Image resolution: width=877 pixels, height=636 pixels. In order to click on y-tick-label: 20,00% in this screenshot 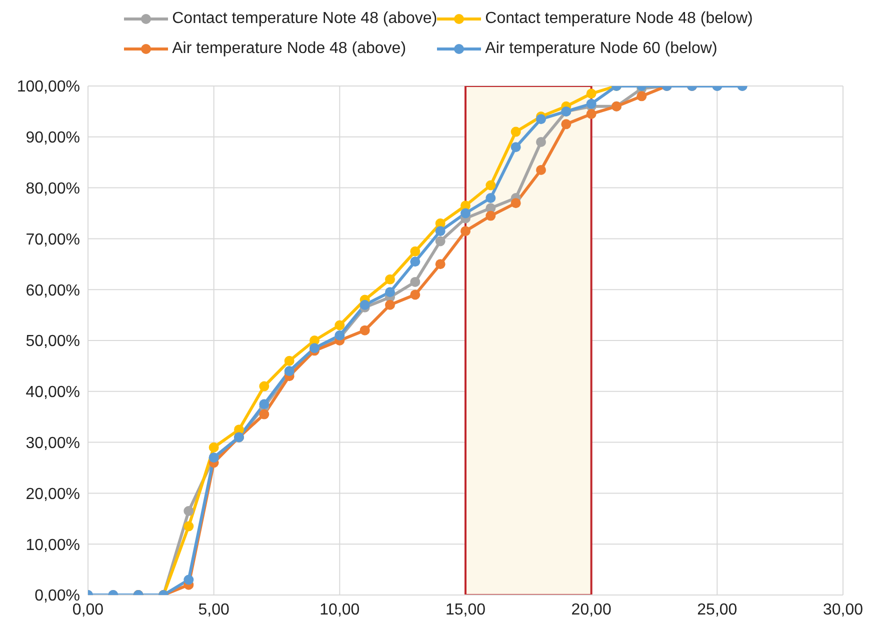, I will do `click(53, 494)`.